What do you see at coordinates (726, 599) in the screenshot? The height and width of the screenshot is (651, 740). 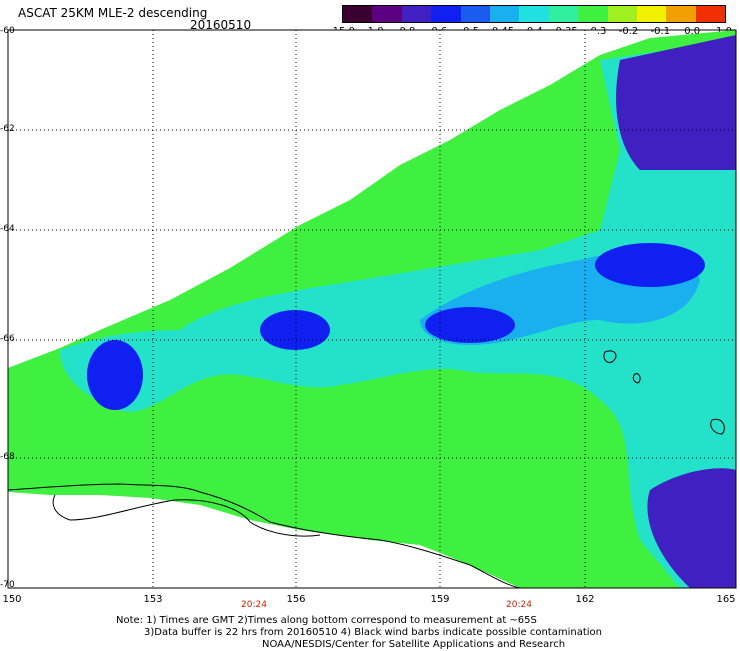 I see `lon-label-165: 165` at bounding box center [726, 599].